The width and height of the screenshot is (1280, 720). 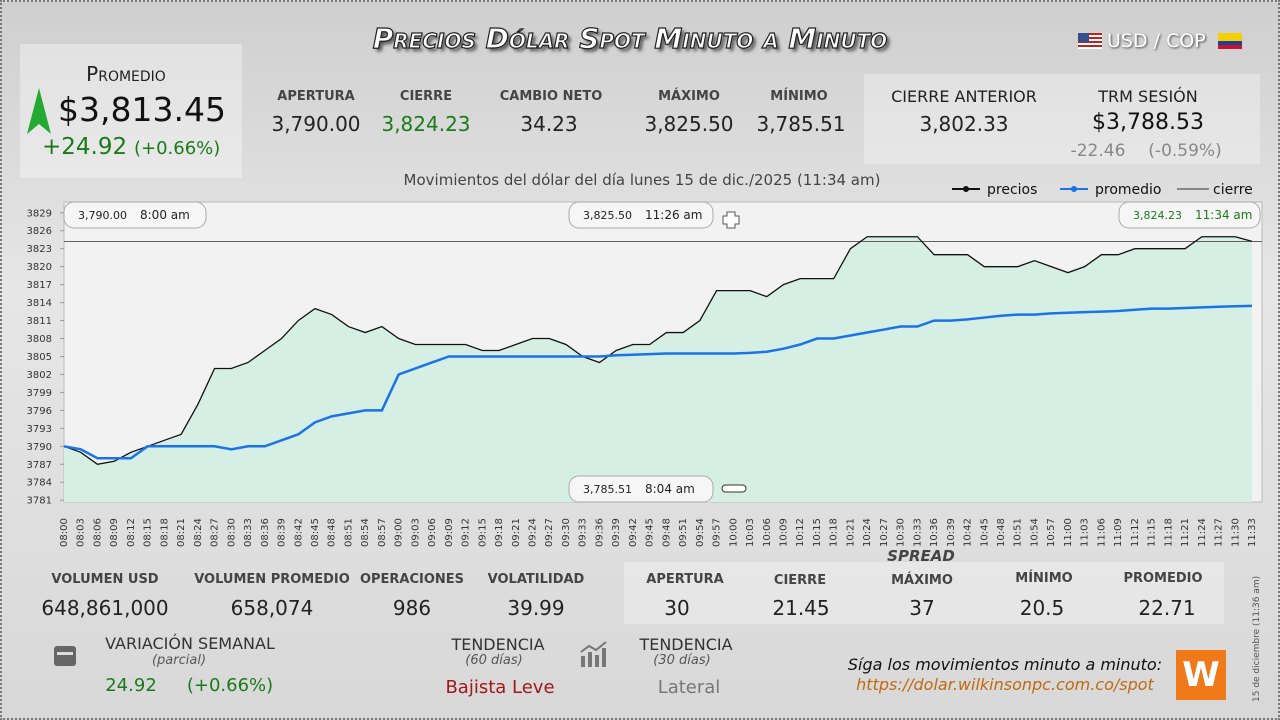 What do you see at coordinates (1101, 532) in the screenshot?
I see `x-tick-label: 11:06` at bounding box center [1101, 532].